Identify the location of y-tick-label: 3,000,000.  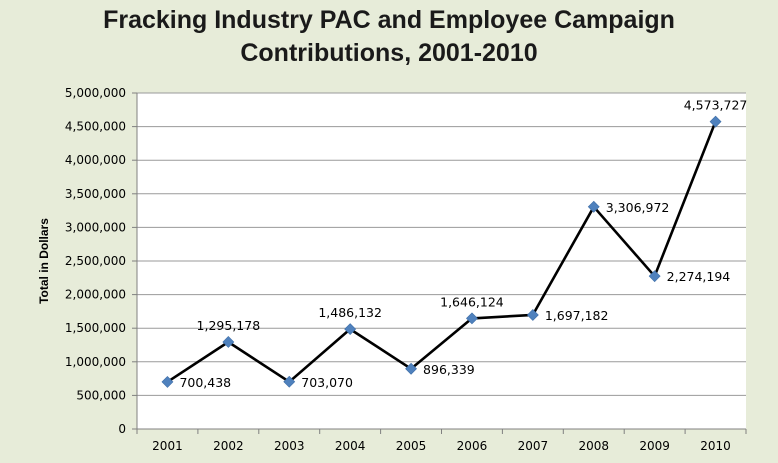
(95, 227).